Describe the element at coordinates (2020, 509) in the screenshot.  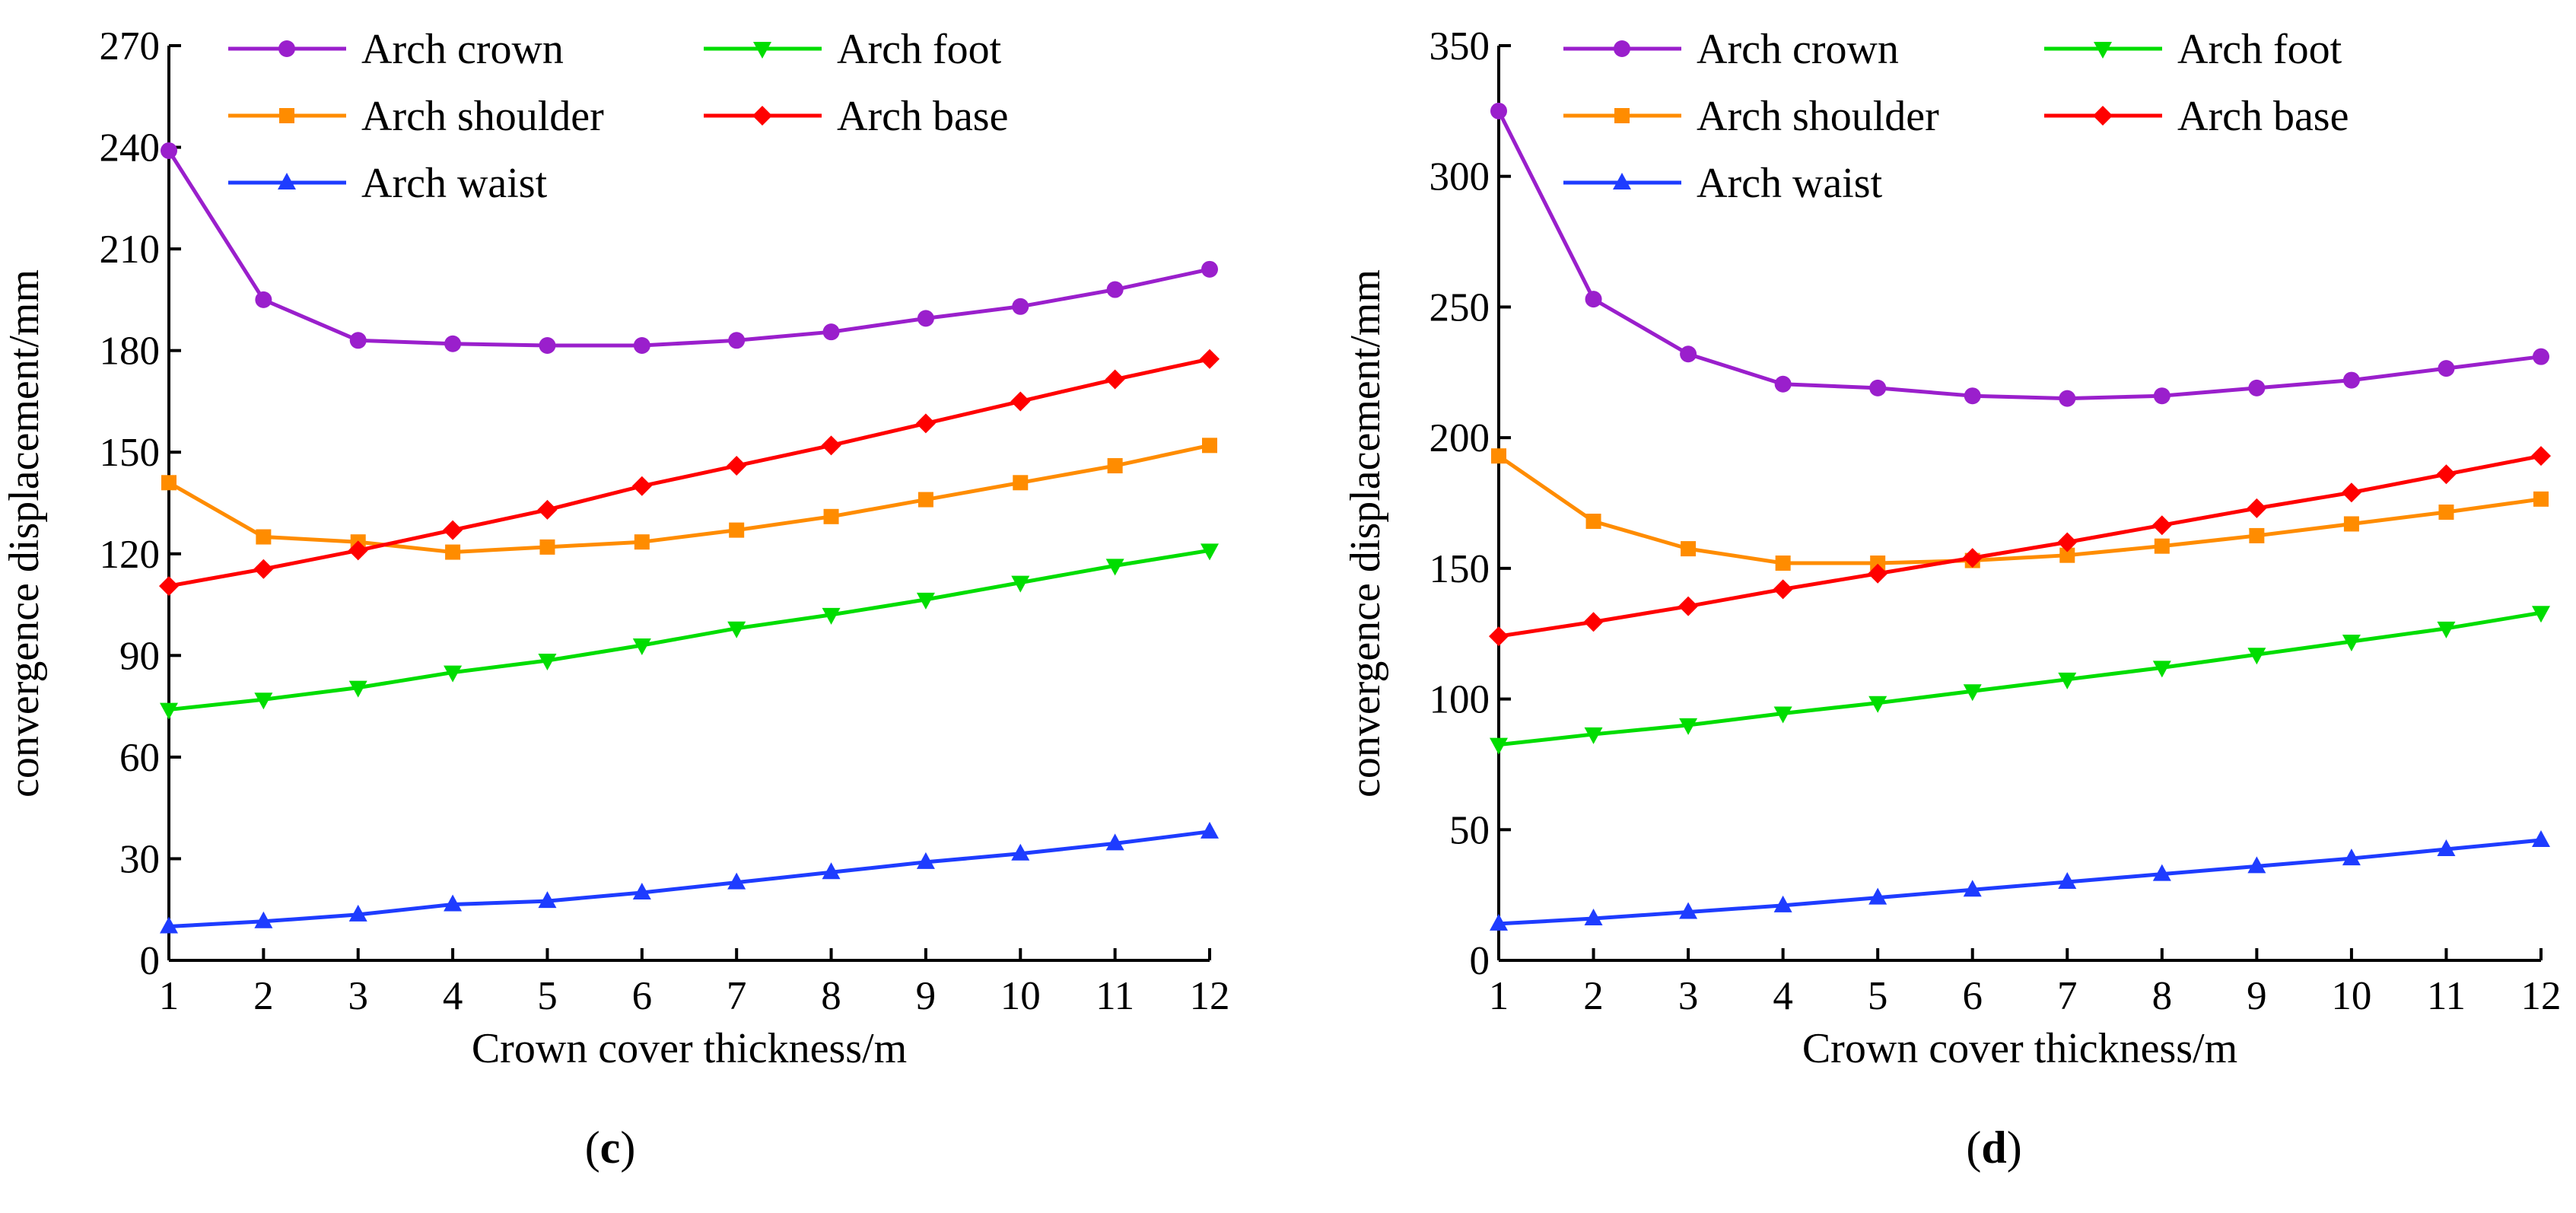
I see `panel-d-series-line-arch-shoulder` at that location.